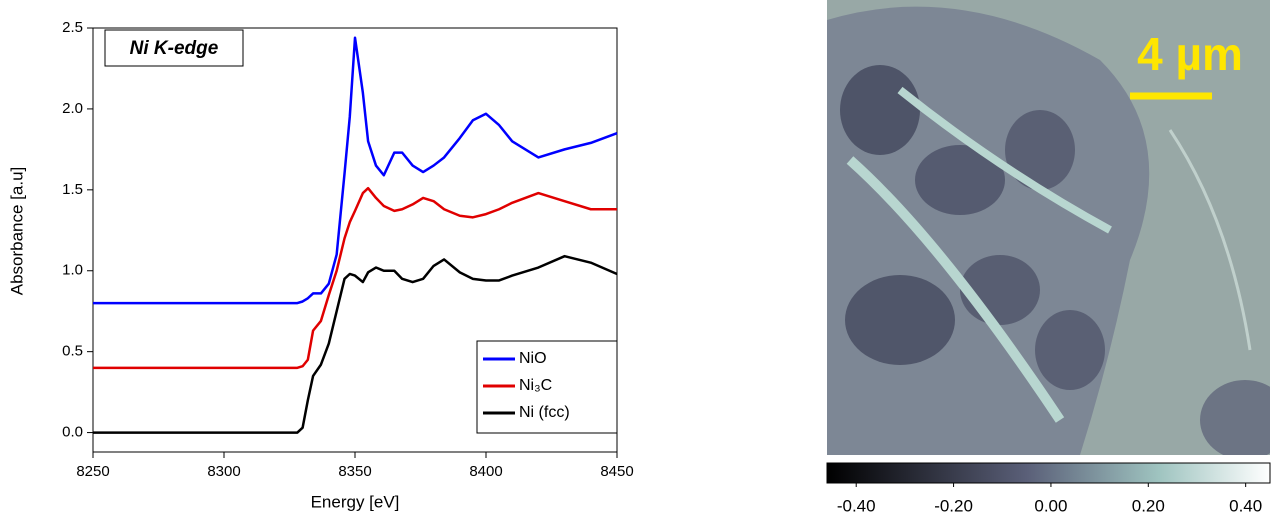 The image size is (1272, 526). I want to click on annotation-box, so click(174, 48).